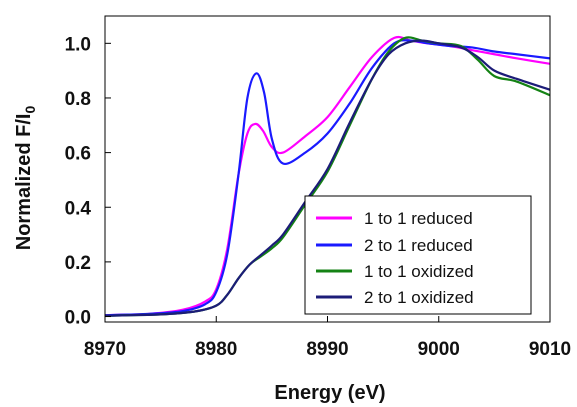  I want to click on legend-label: 1 to 1 reduced, so click(418, 218).